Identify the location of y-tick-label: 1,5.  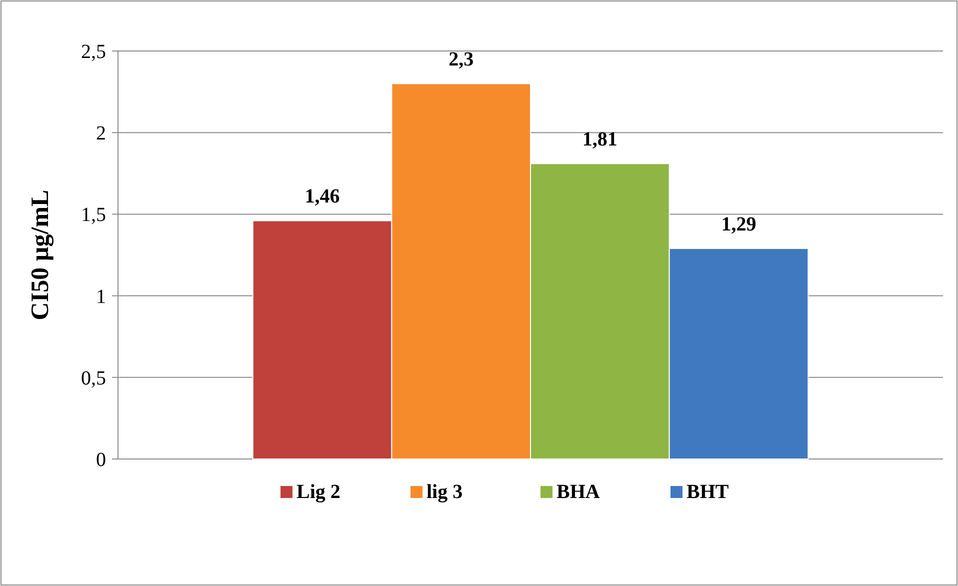
(93, 215).